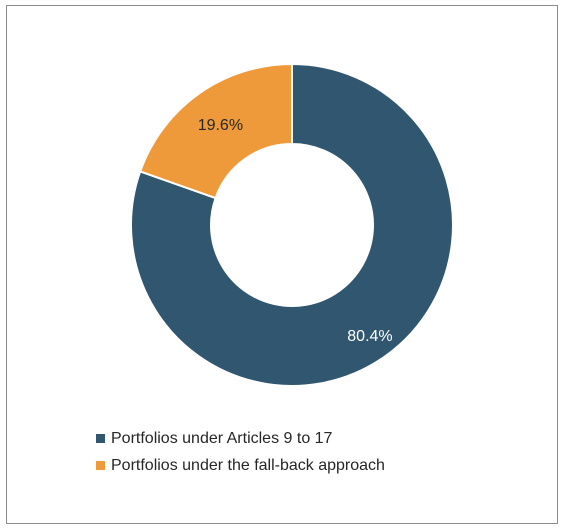 The image size is (566, 532). I want to click on legend-item-fallback: Portfolios under the fall-back approach, so click(240, 465).